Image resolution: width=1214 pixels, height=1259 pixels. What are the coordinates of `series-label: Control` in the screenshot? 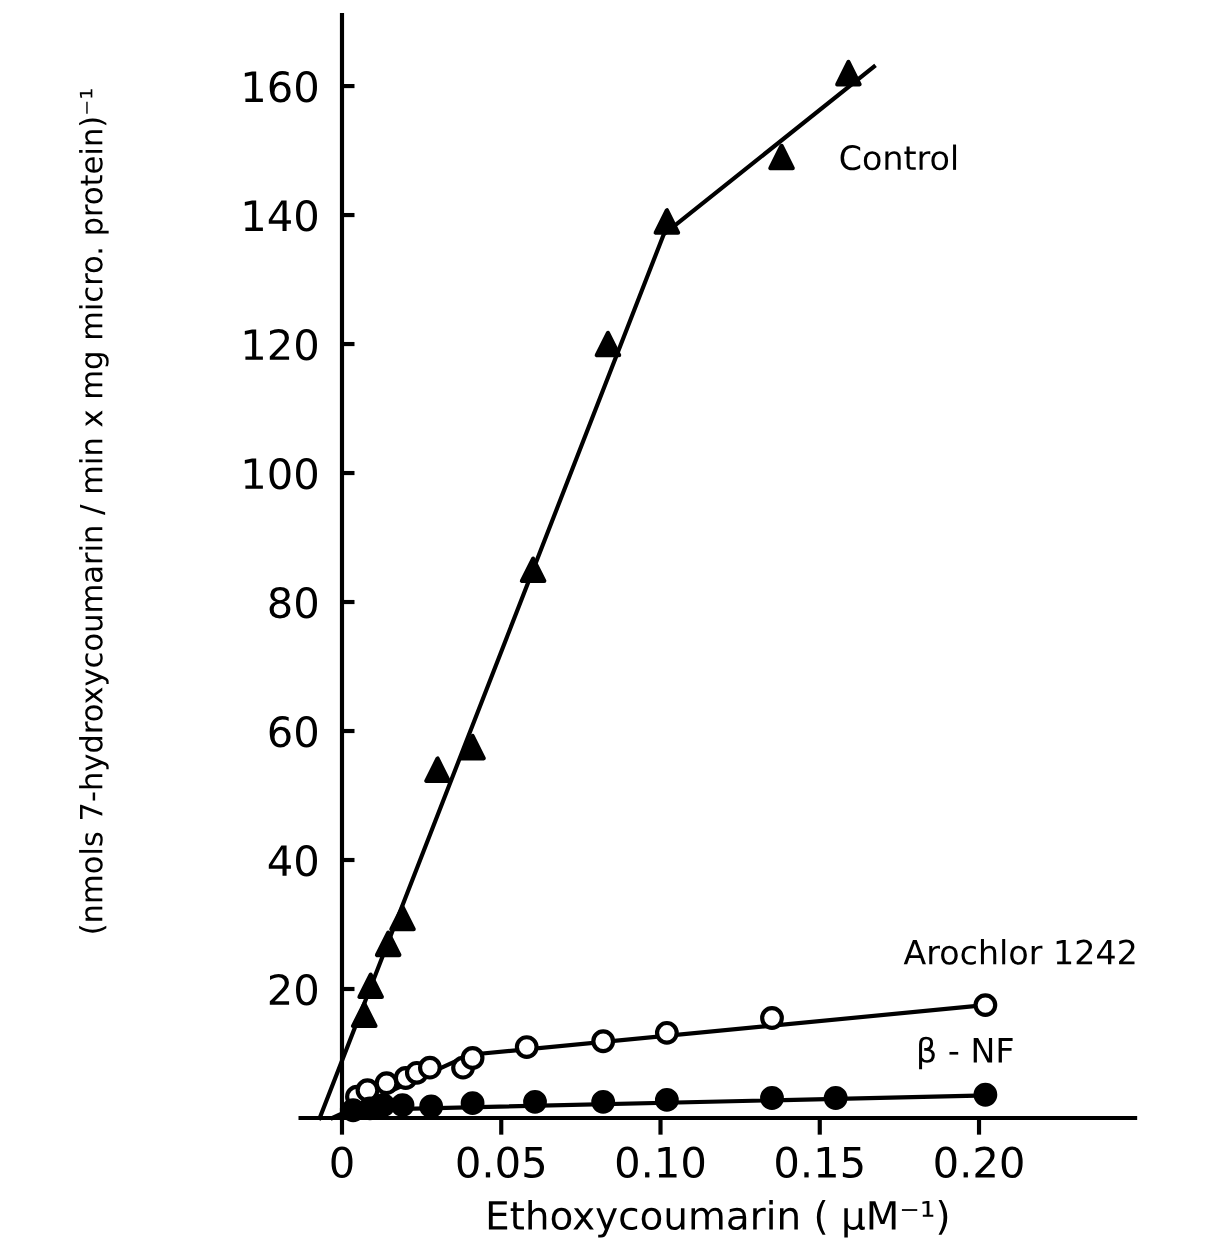 It's located at (898, 157).